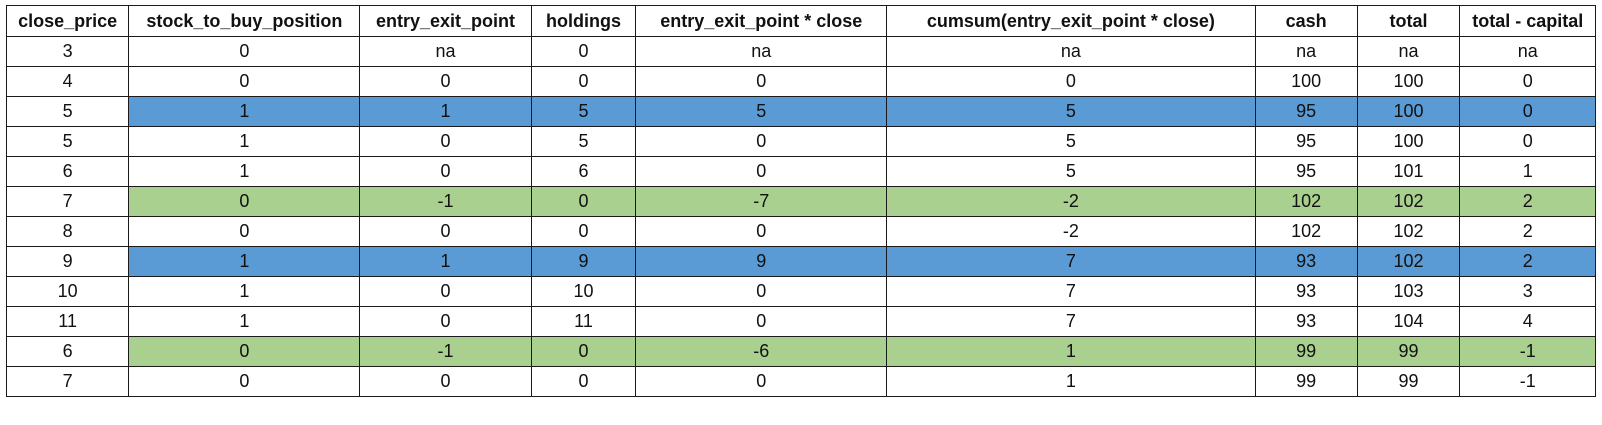 The image size is (1602, 425). Describe the element at coordinates (761, 51) in the screenshot. I see `entry-exit-point-times-close-cell: na` at that location.